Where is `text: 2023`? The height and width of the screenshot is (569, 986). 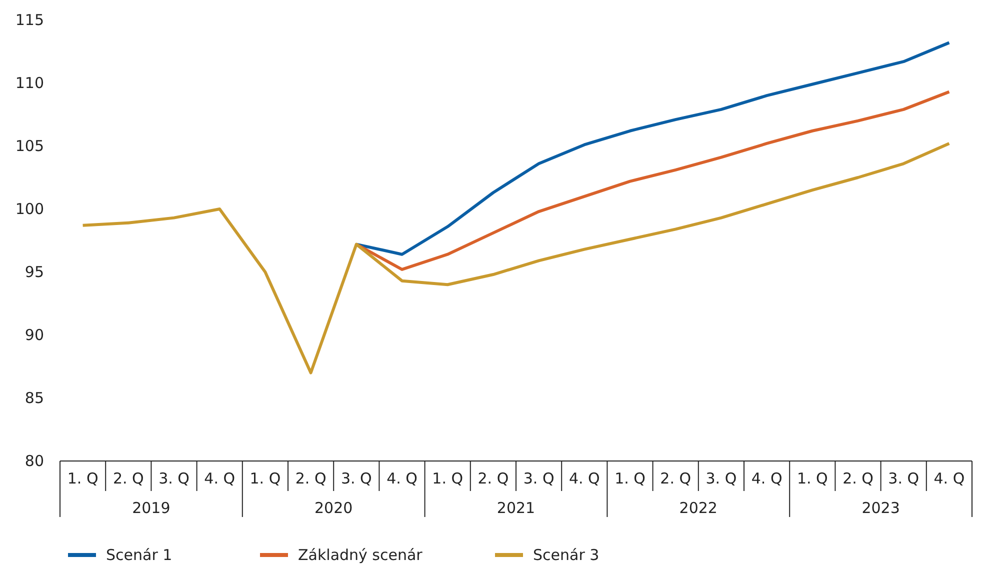
text: 2023 is located at coordinates (881, 508).